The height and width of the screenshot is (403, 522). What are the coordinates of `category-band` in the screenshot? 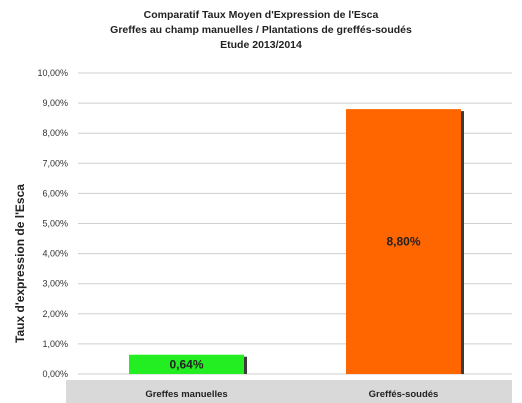 It's located at (289, 391).